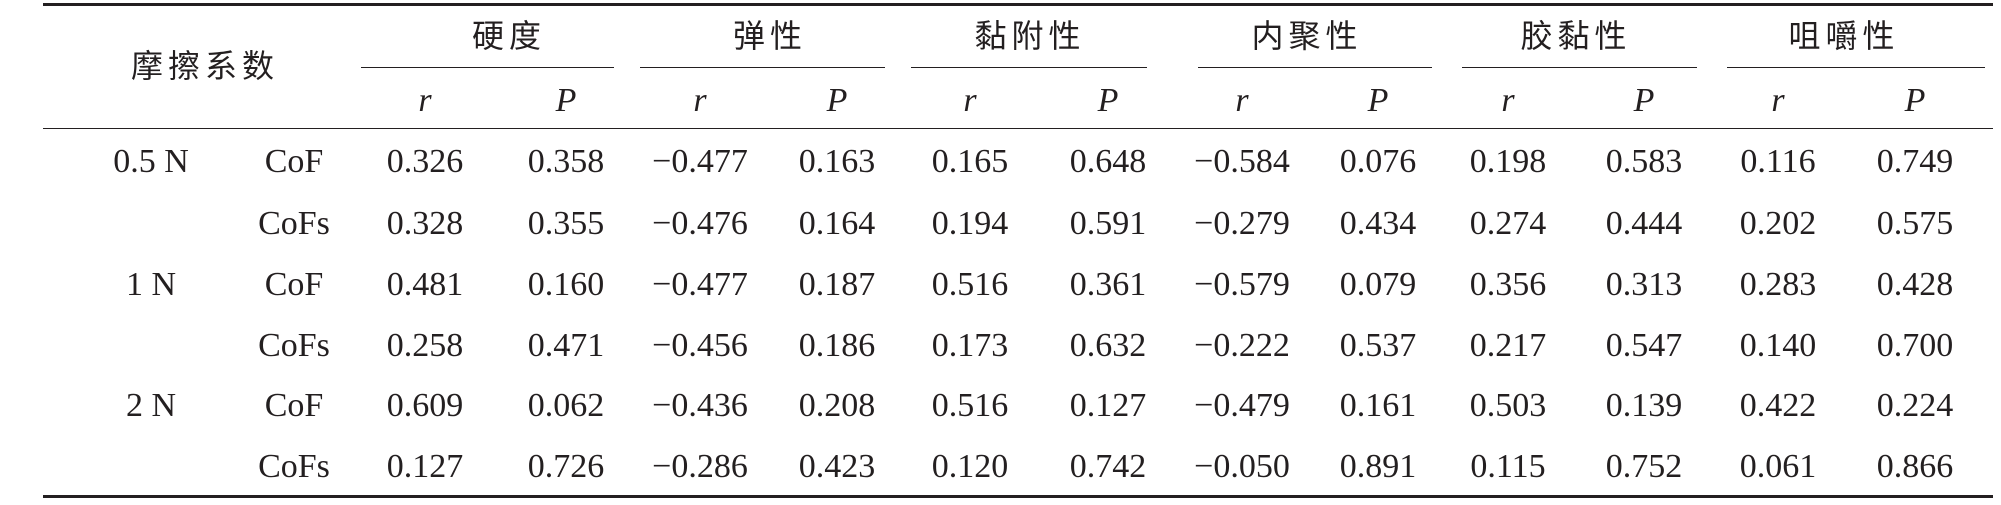  Describe the element at coordinates (1242, 284) in the screenshot. I see `table-cell: −0.579` at that location.